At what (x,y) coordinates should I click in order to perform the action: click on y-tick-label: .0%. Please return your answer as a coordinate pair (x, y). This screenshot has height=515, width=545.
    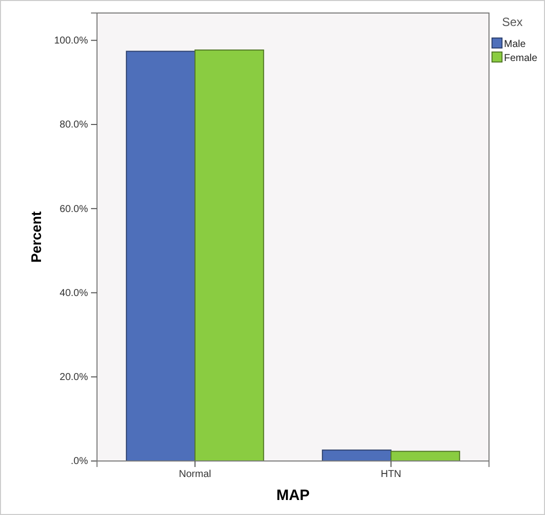
    Looking at the image, I should click on (79, 462).